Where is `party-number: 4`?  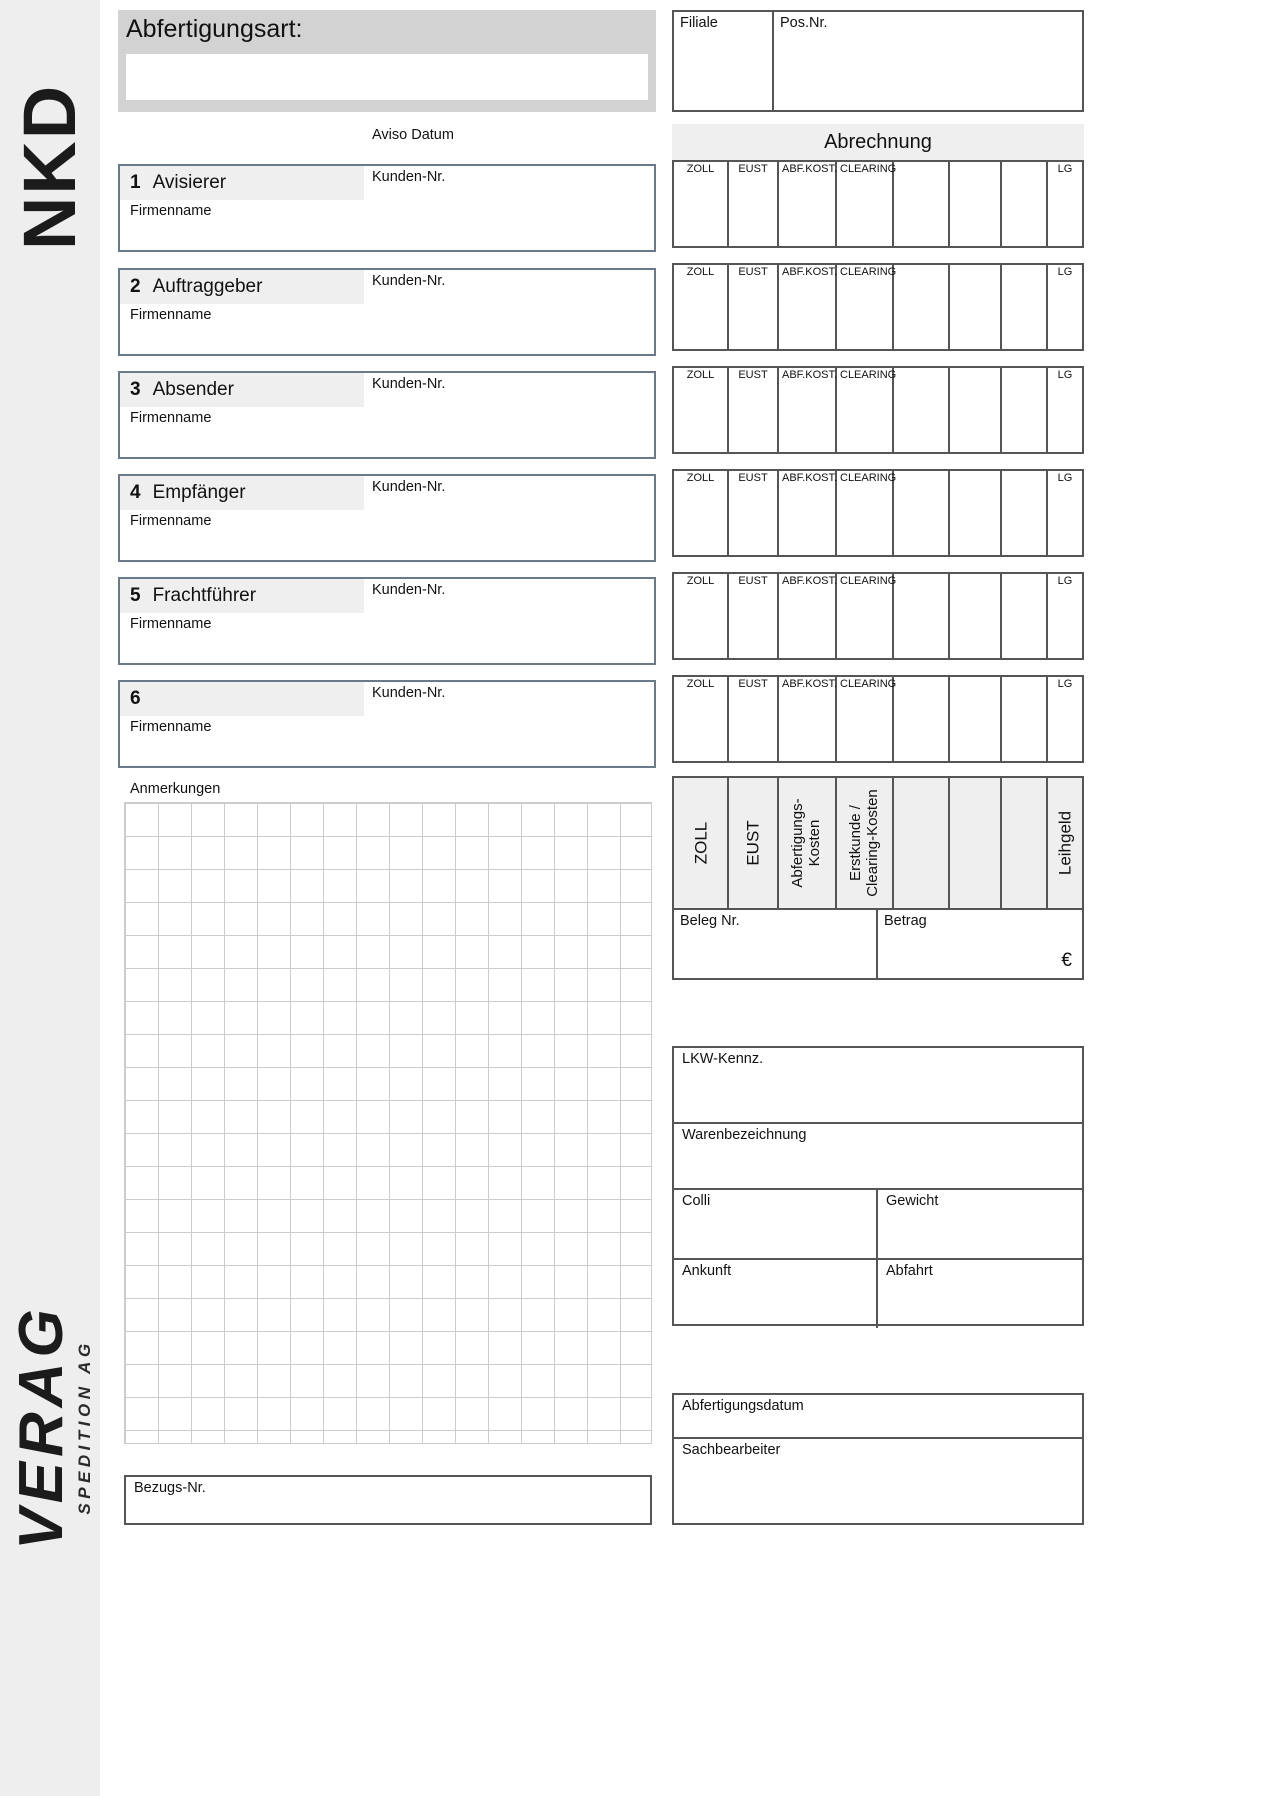 party-number: 4 is located at coordinates (135, 492).